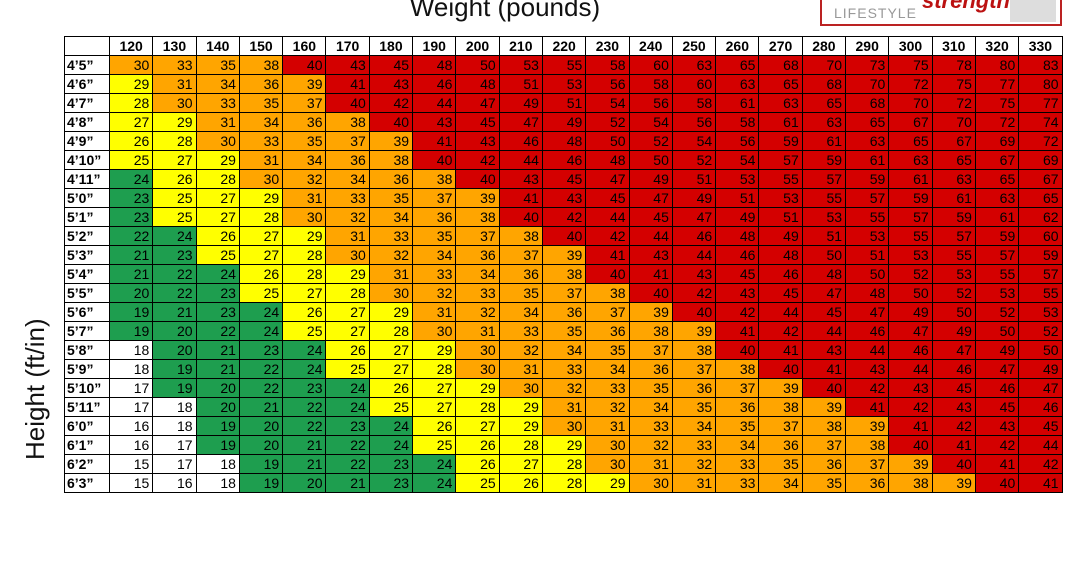 Image resolution: width=1078 pixels, height=566 pixels. Describe the element at coordinates (564, 445) in the screenshot. I see `bmi-cell: 29` at that location.